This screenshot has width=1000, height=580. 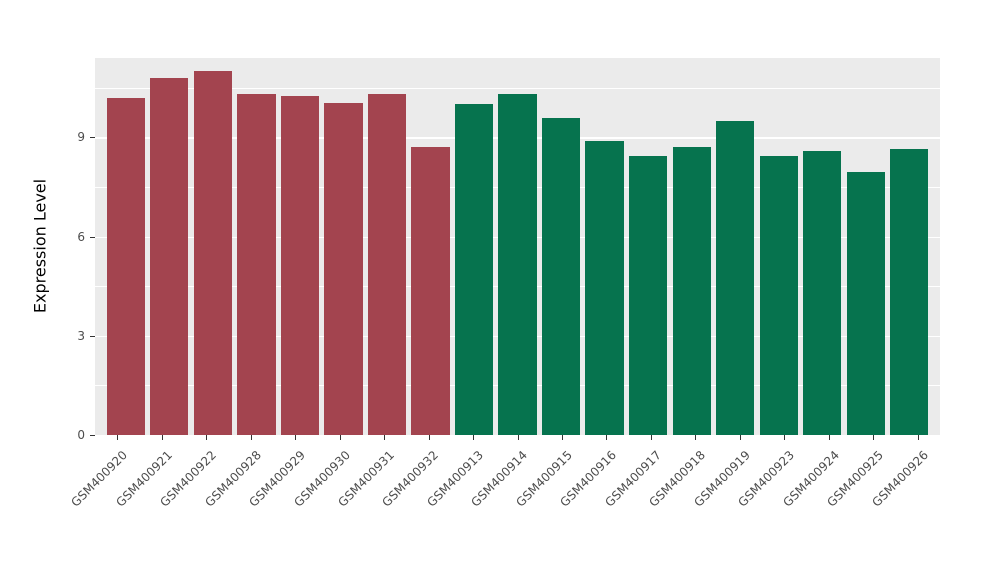 I want to click on bar-GSM400931, so click(x=387, y=264).